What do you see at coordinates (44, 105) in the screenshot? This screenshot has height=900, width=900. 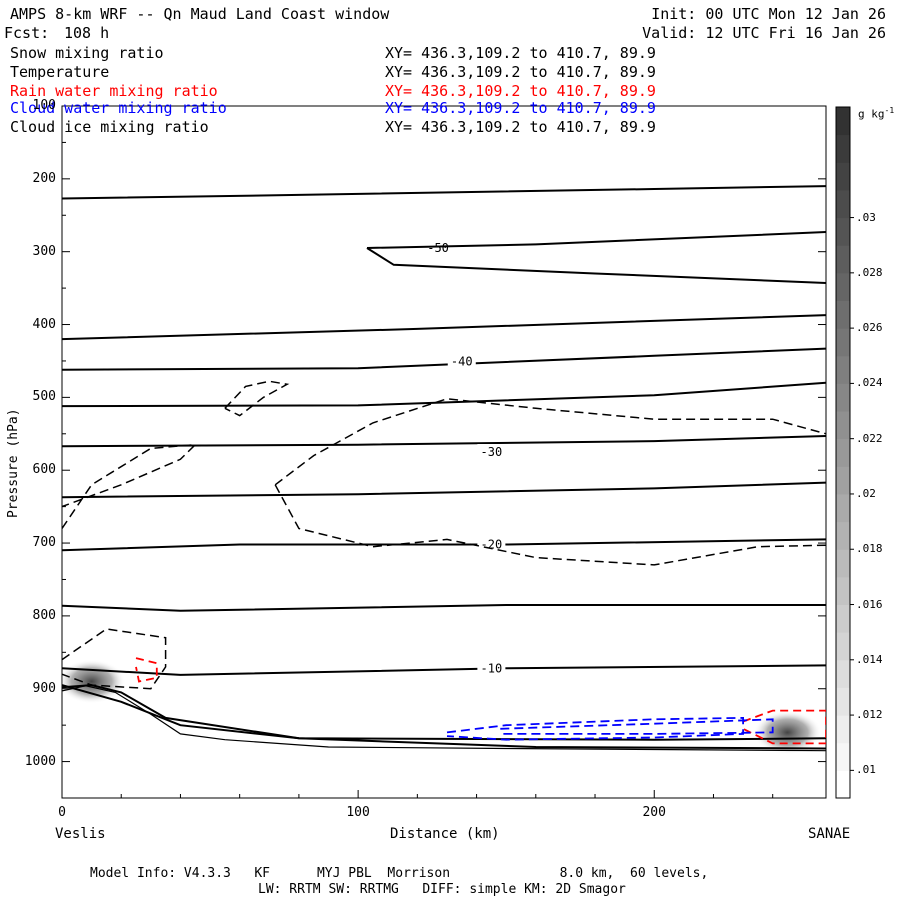 I see `y-tick-label-100: 100` at bounding box center [44, 105].